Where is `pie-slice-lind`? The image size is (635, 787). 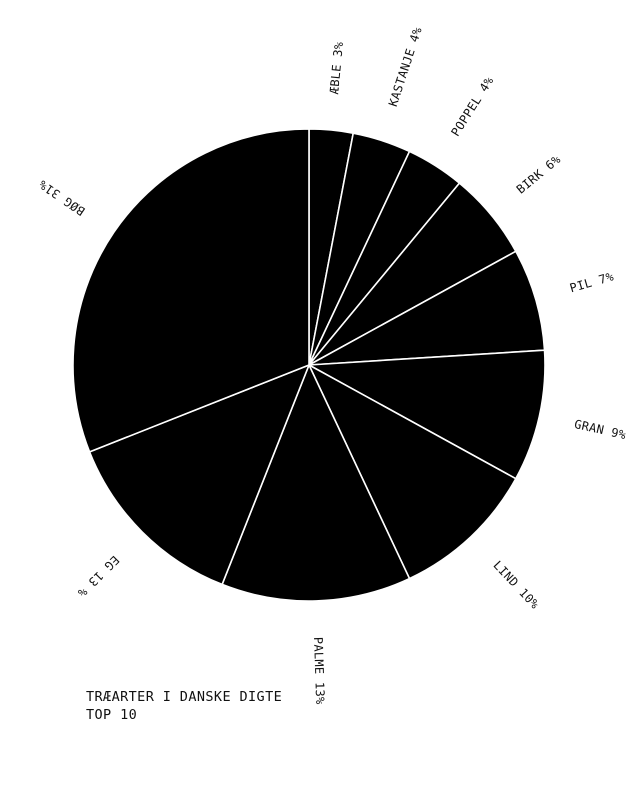
pie-slice-lind is located at coordinates (412, 472).